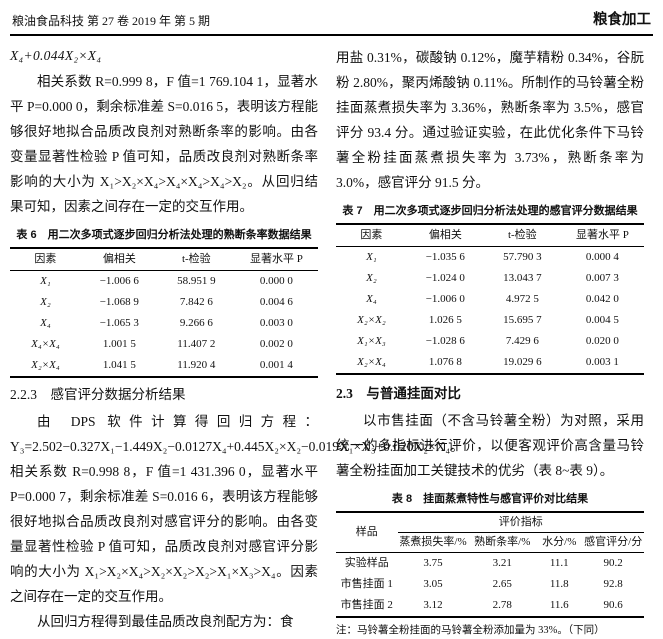 Image resolution: width=663 pixels, height=639 pixels. Describe the element at coordinates (45, 344) in the screenshot. I see `cell-factor: X₄×X₄` at that location.